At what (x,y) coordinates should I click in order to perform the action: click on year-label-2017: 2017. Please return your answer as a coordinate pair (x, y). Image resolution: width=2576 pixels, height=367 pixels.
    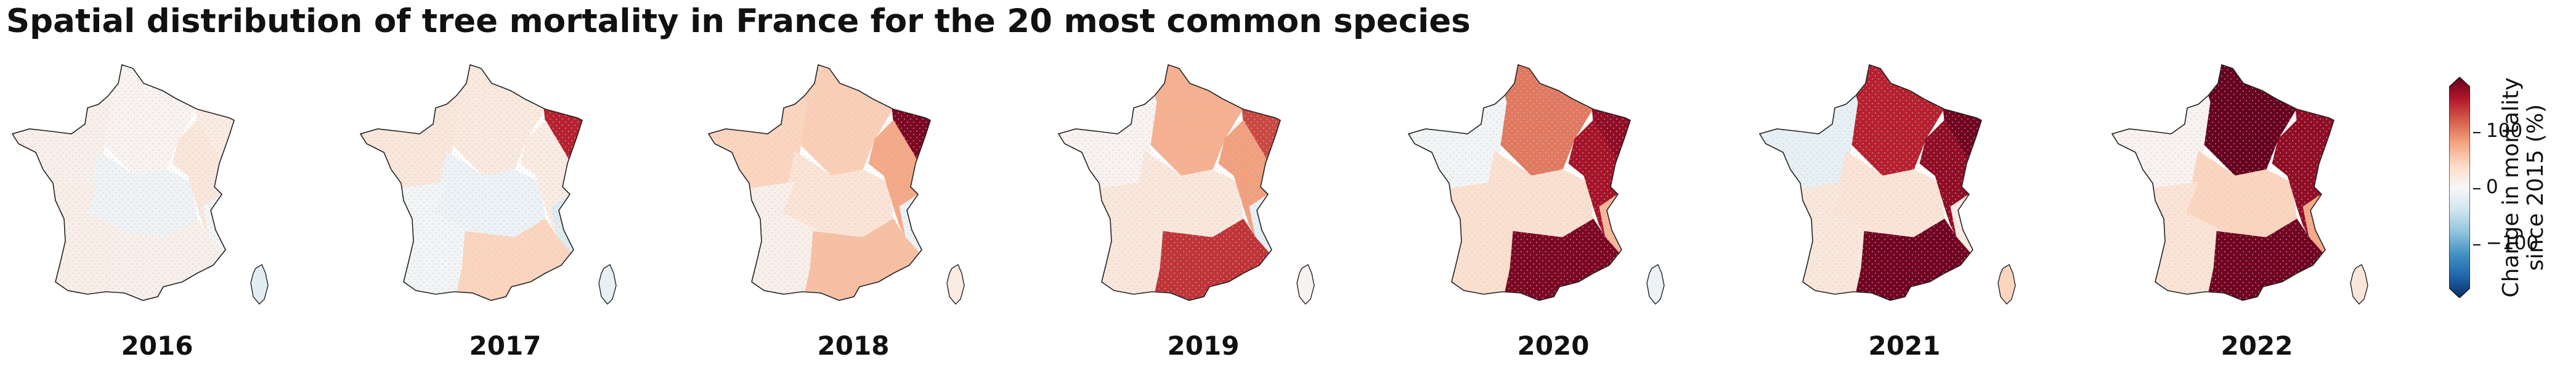
    Looking at the image, I should click on (505, 346).